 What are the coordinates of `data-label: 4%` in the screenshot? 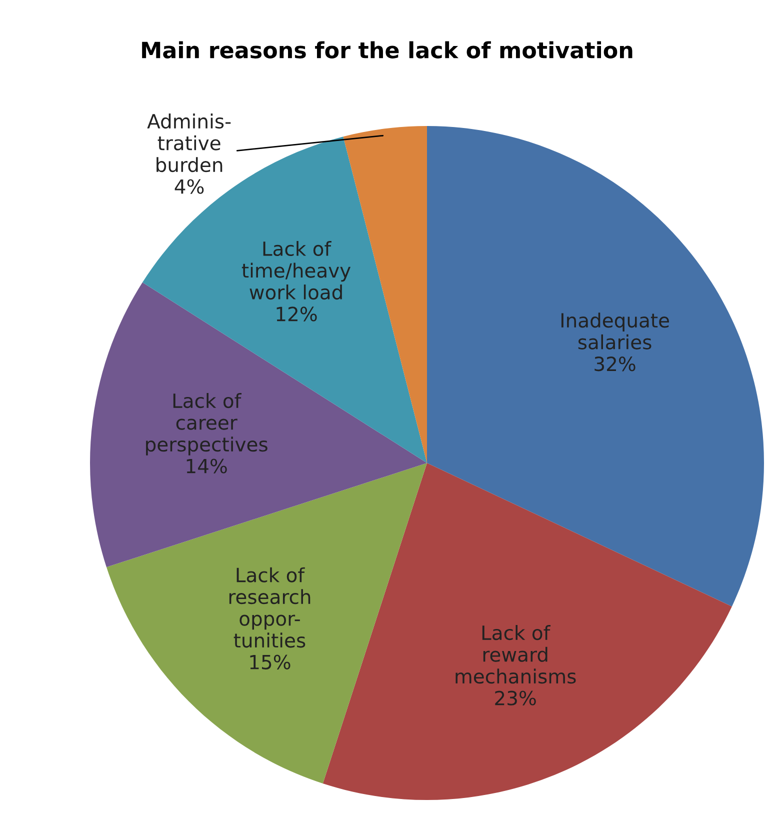 It's located at (189, 186).